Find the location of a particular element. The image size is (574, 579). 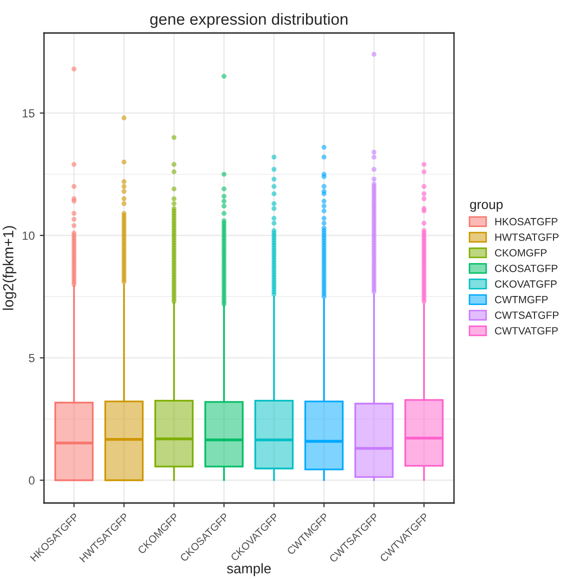

y-tick-label: 0 is located at coordinates (31, 480).